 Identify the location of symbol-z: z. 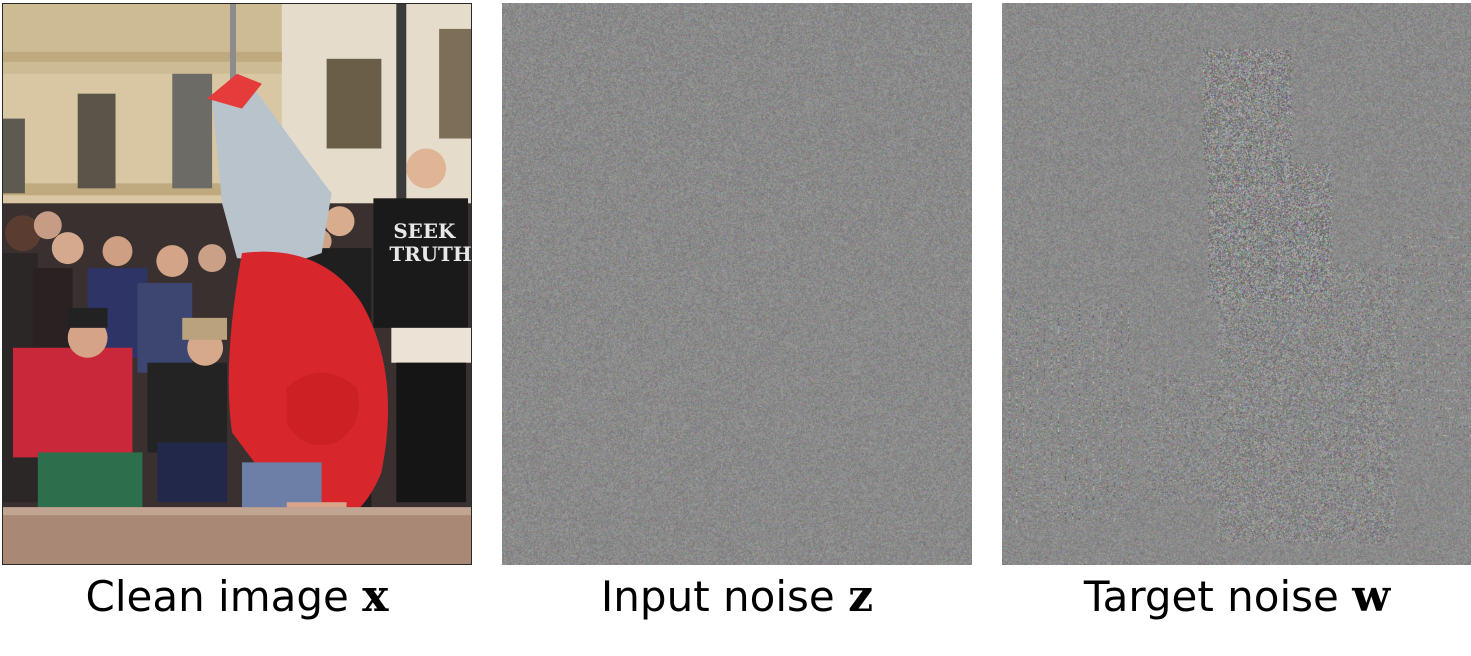
(861, 596).